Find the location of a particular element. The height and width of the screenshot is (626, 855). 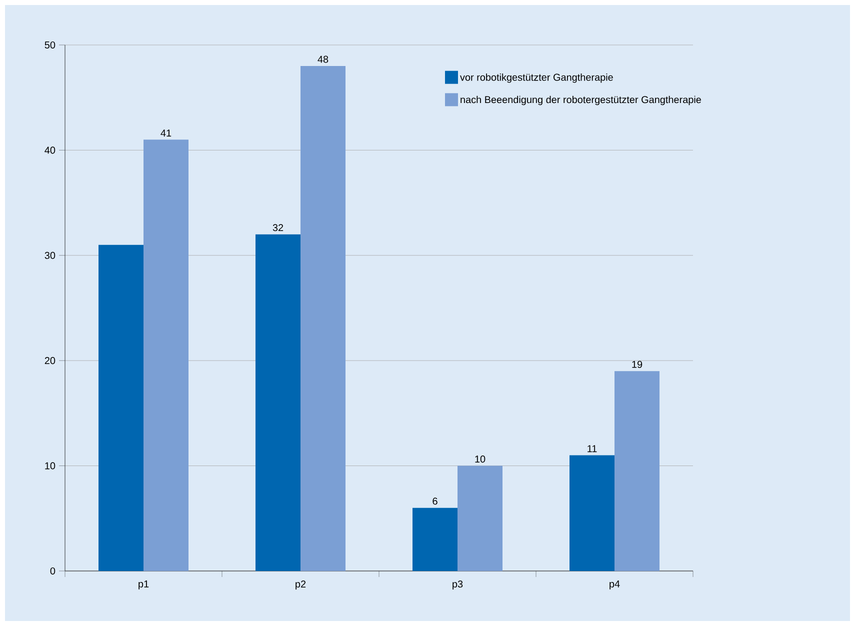

y-tick-label: 10 is located at coordinates (50, 466).